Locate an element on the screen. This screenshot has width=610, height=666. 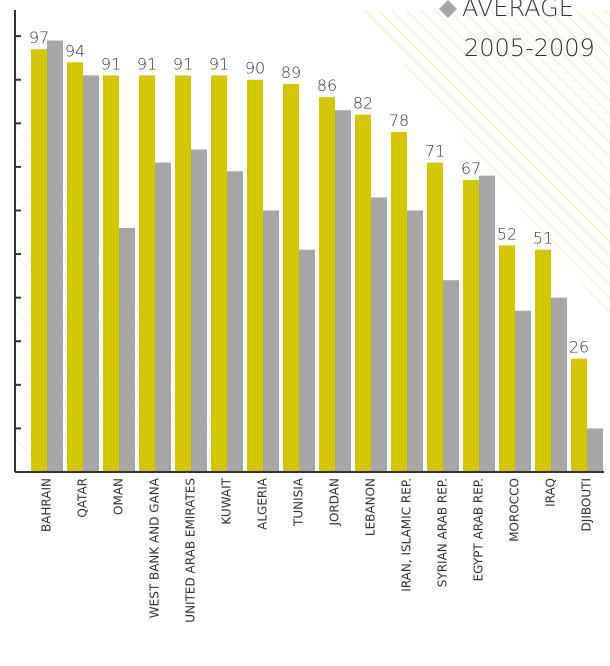
x-tick-label: BAHRAIN is located at coordinates (47, 505).